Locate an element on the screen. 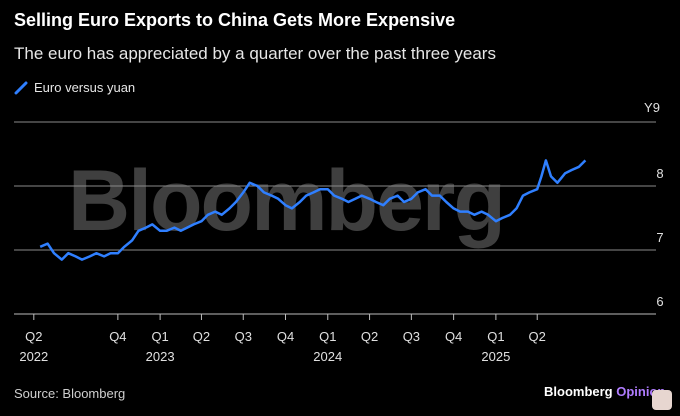  x-year-label: 2025 is located at coordinates (495, 356).